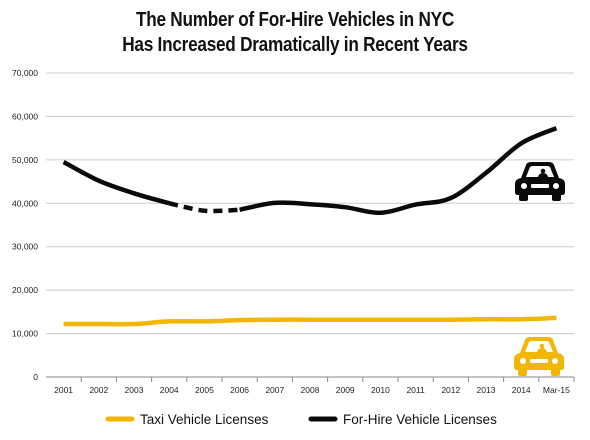 This screenshot has height=440, width=590. I want to click on y-tick-label: 10,000, so click(25, 334).